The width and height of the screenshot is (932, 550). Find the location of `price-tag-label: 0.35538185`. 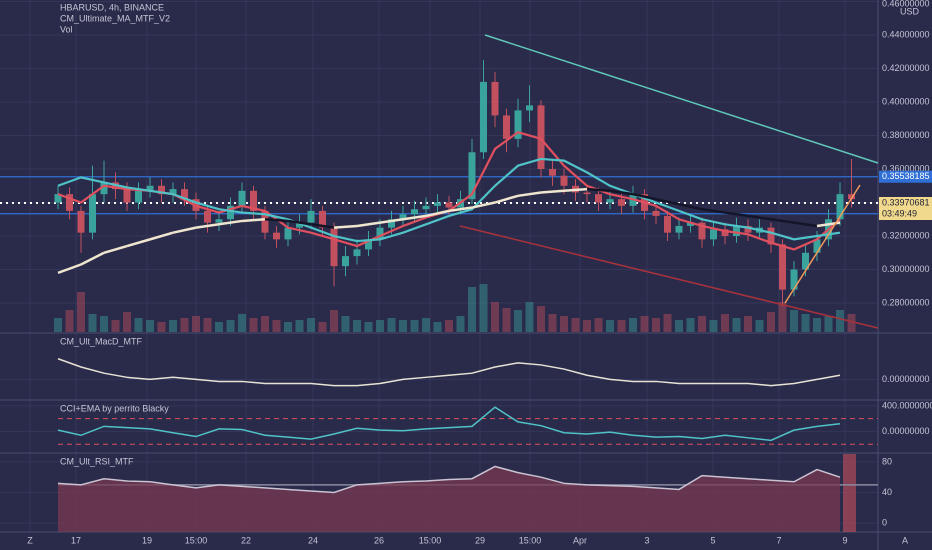

price-tag-label: 0.35538185 is located at coordinates (906, 176).